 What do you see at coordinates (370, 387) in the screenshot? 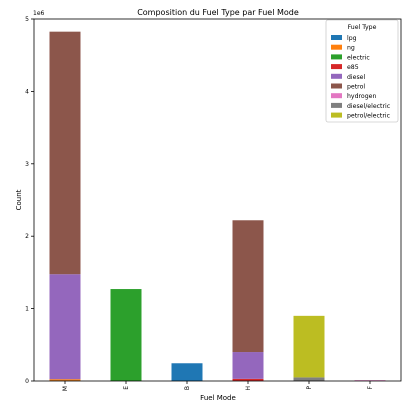
I see `x-tick-label-F: F` at bounding box center [370, 387].